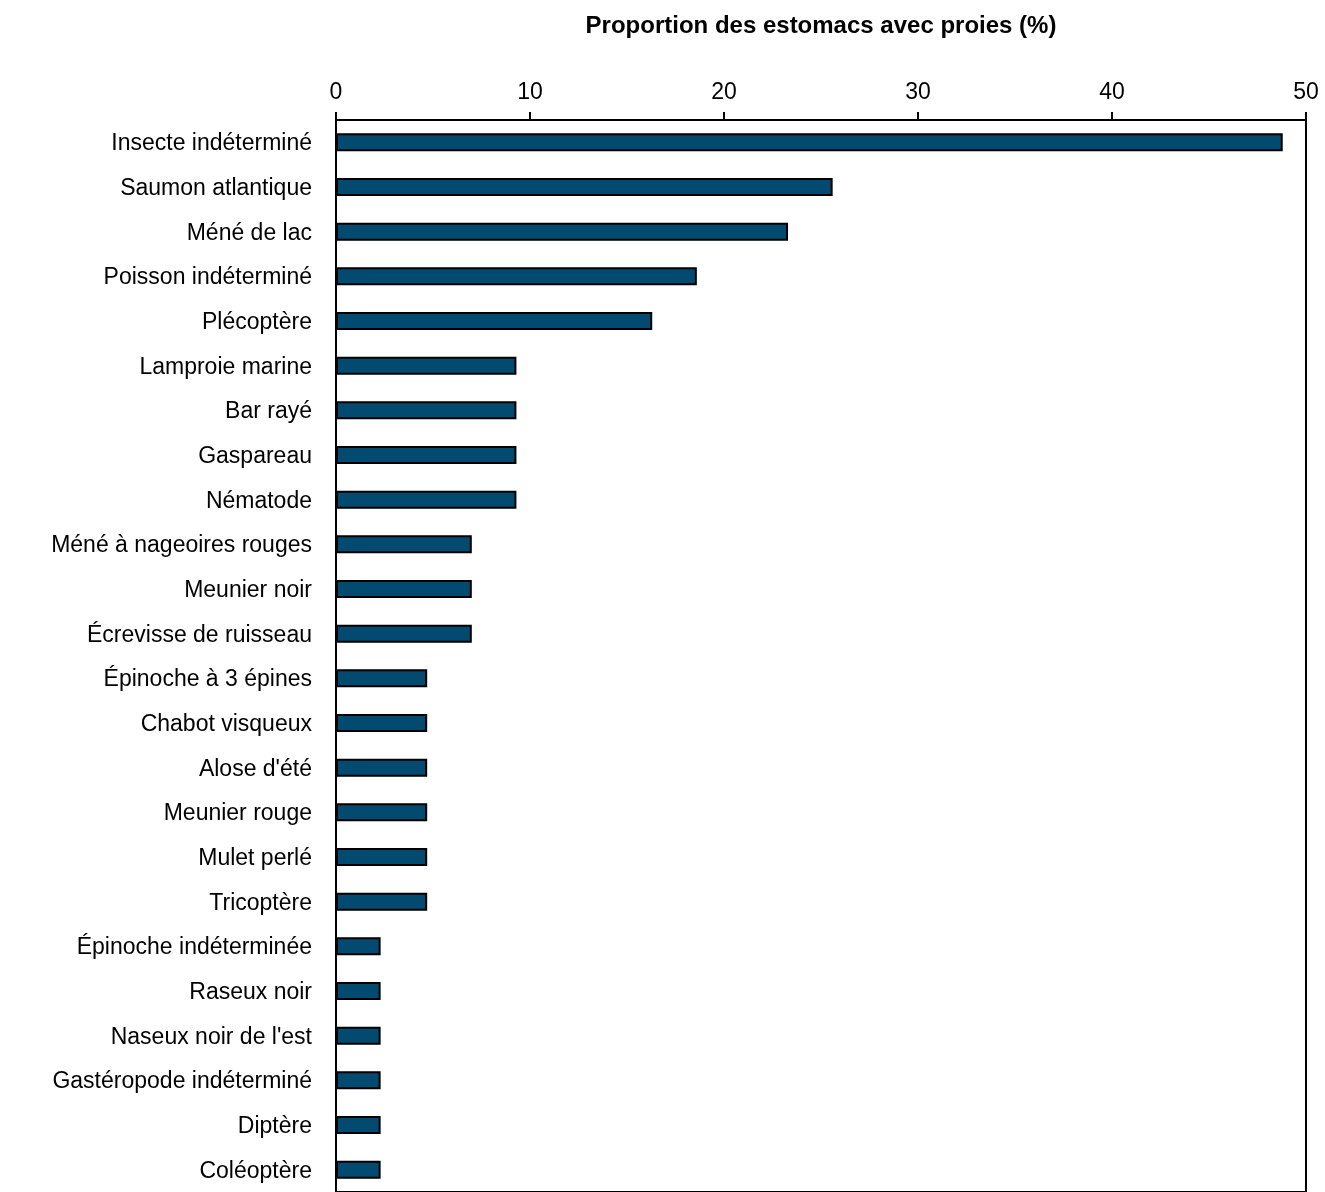 The image size is (1325, 1192). What do you see at coordinates (225, 365) in the screenshot?
I see `y-tick-label: Lamproie marine` at bounding box center [225, 365].